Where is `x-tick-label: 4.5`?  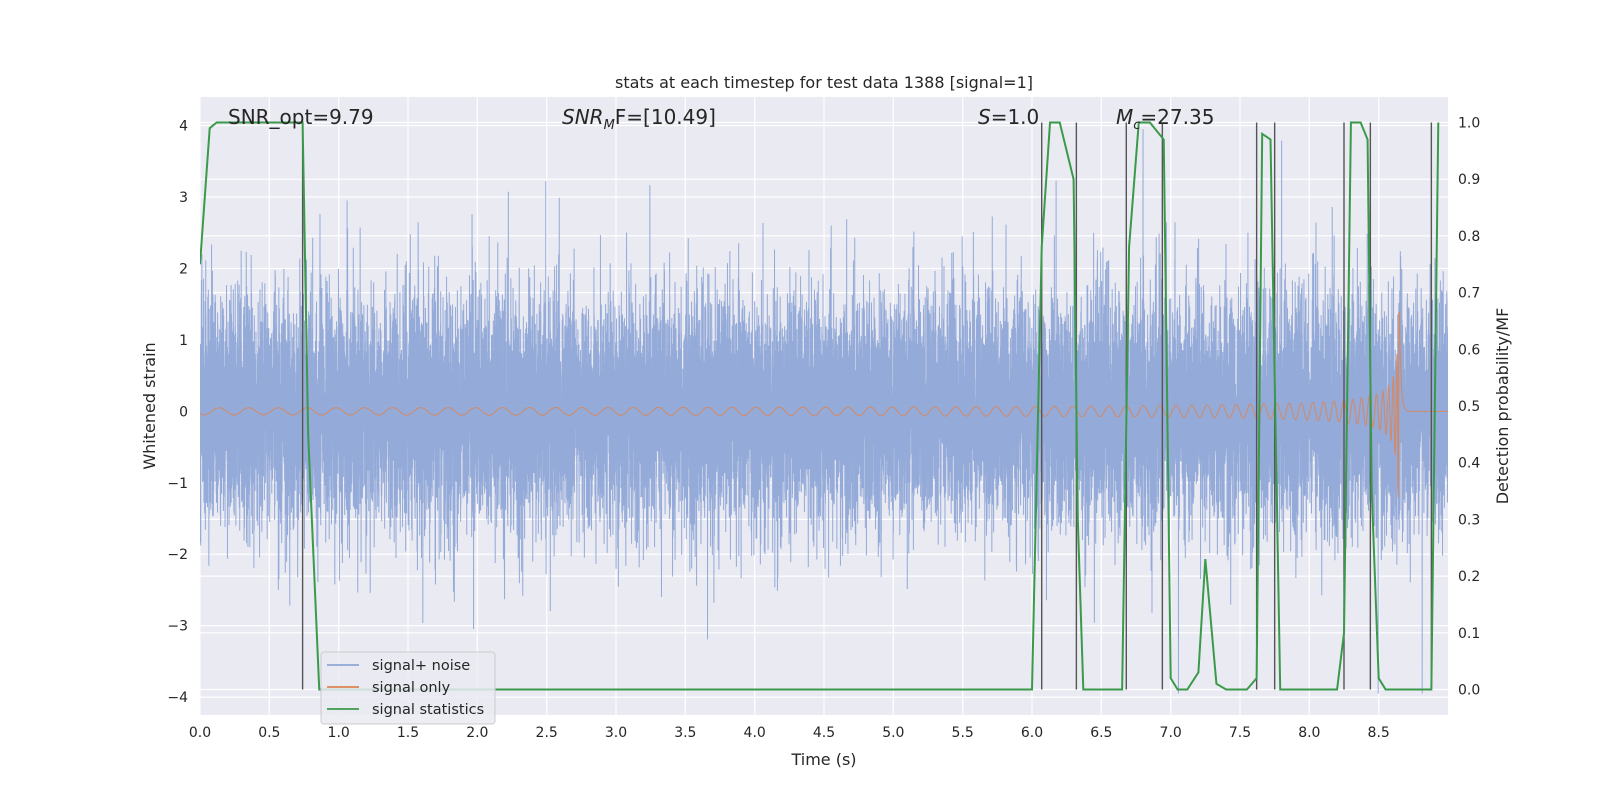
x-tick-label: 4.5 is located at coordinates (824, 733).